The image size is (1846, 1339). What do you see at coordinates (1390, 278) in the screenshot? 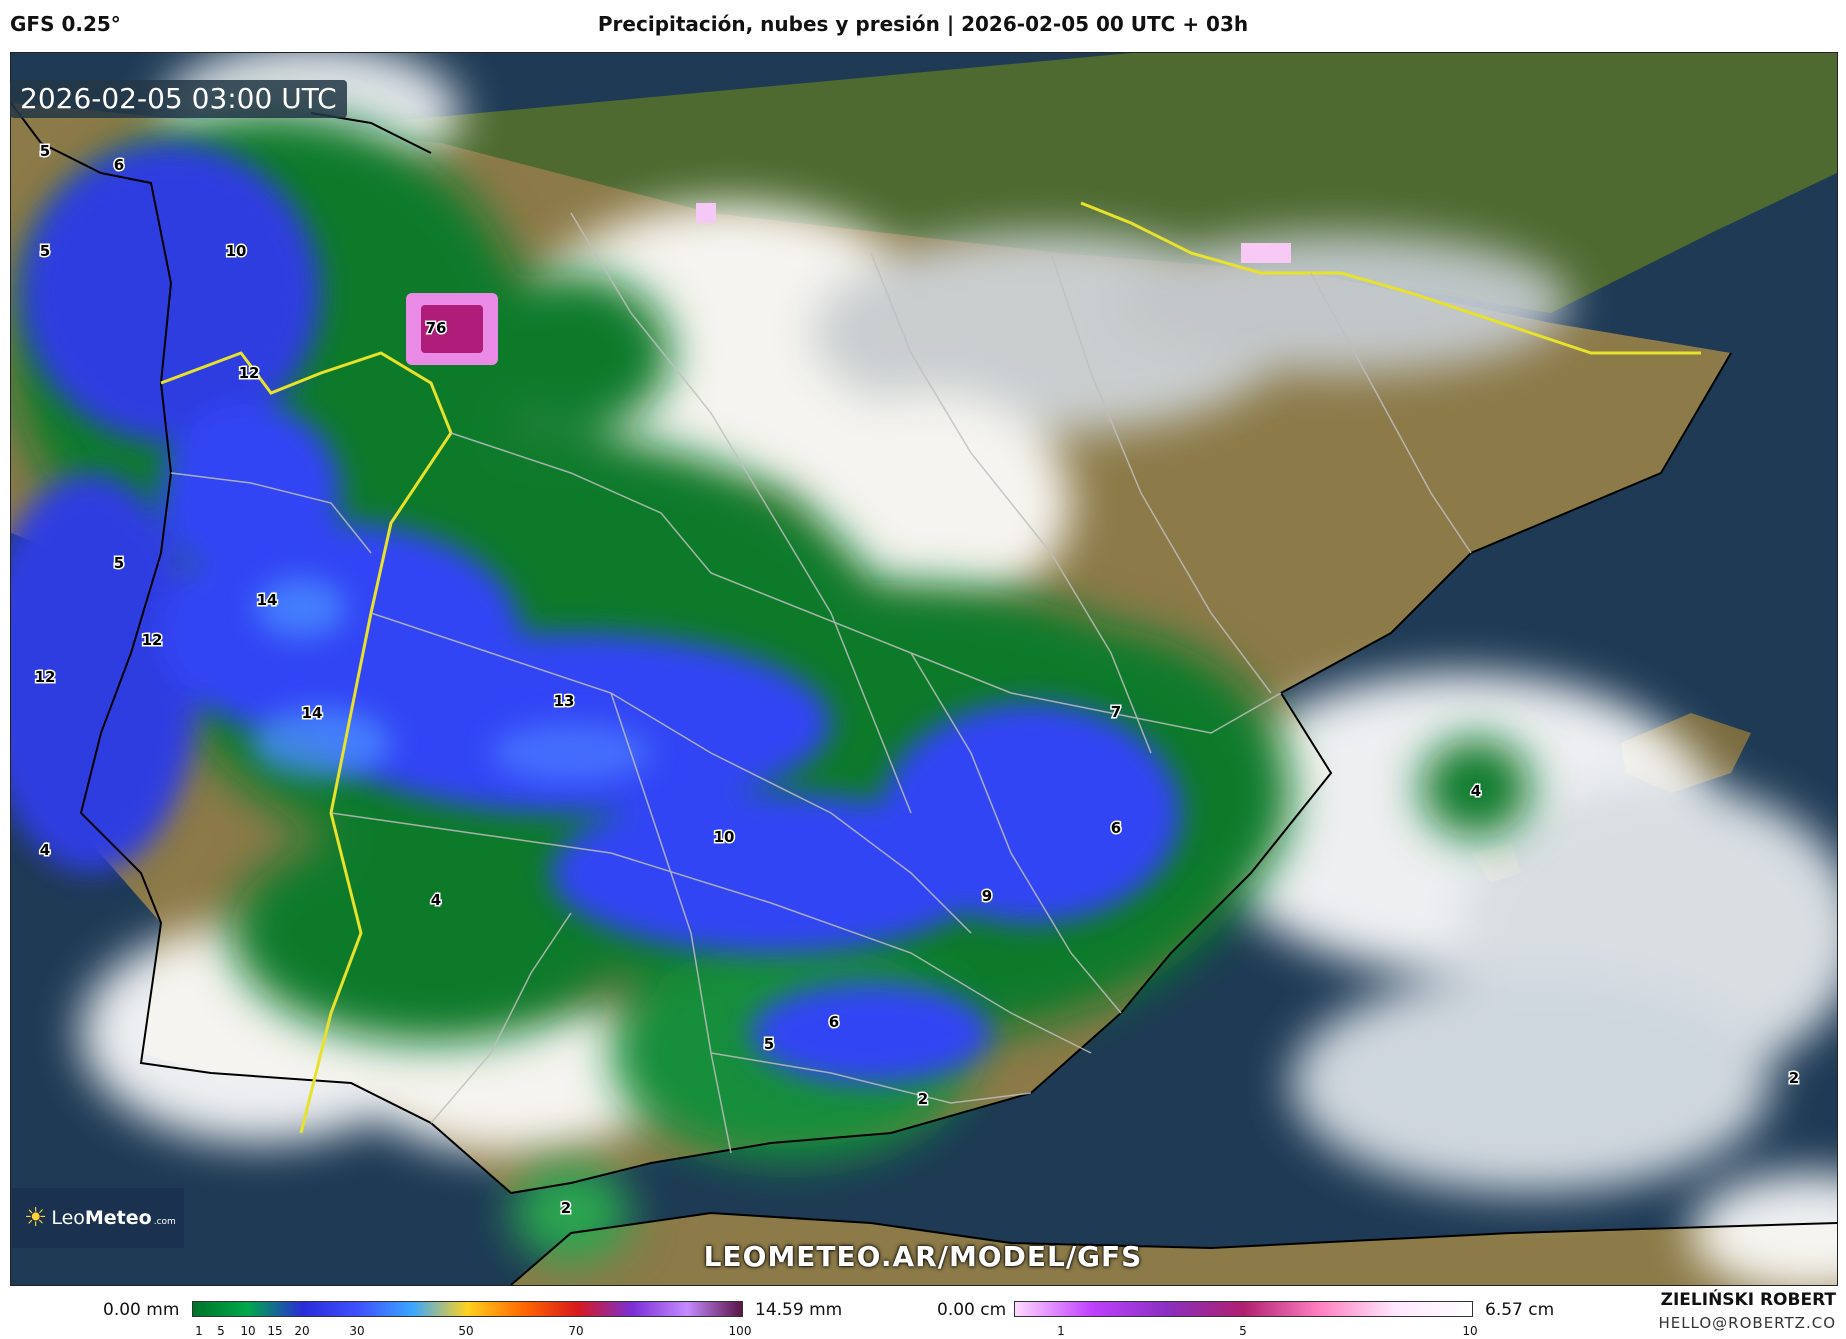
I see `border-france` at bounding box center [1390, 278].